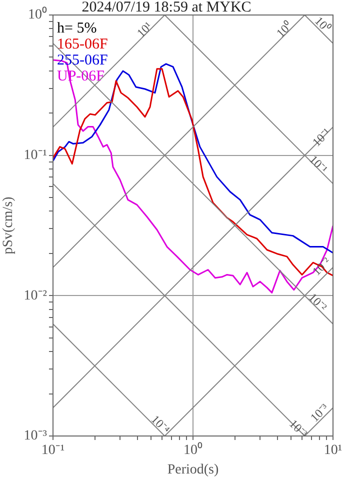 This screenshot has width=347, height=478. What do you see at coordinates (160, 424) in the screenshot?
I see `annotation: 10⁻⁴` at bounding box center [160, 424].